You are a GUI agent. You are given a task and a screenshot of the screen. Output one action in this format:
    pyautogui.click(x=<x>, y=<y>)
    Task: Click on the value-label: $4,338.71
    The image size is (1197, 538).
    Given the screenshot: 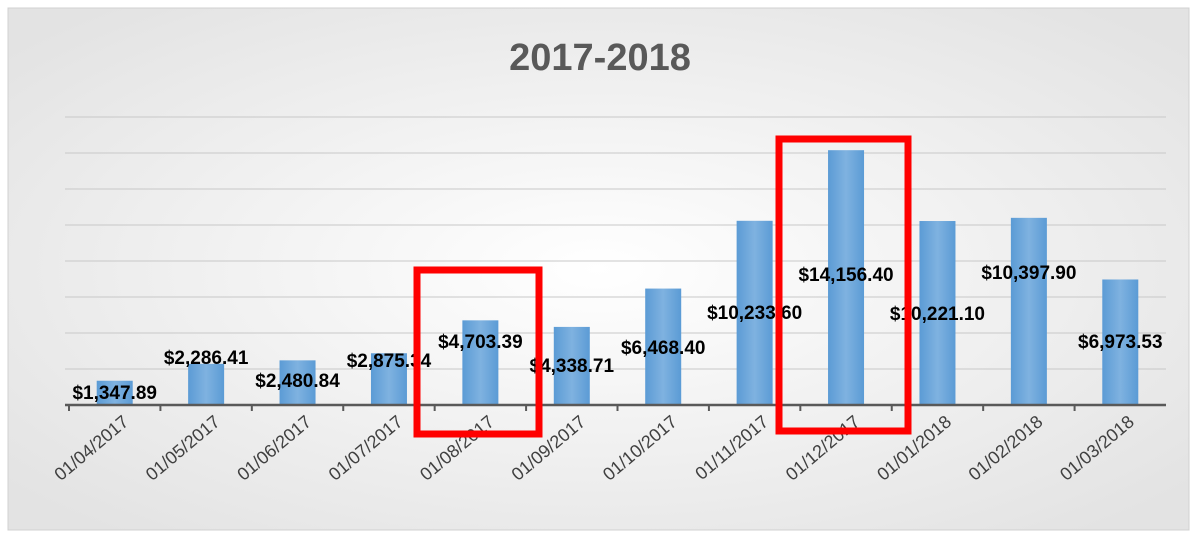 What is the action you would take?
    pyautogui.click(x=572, y=366)
    